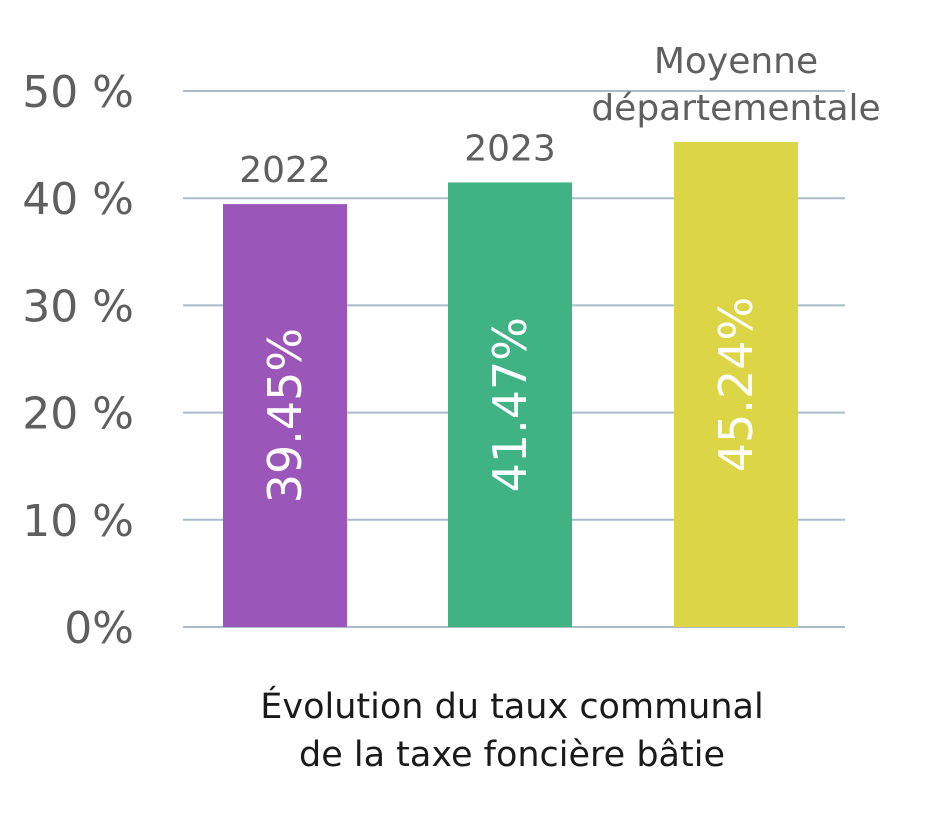 The image size is (936, 818). I want to click on y-tick-label: 50 %, so click(78, 92).